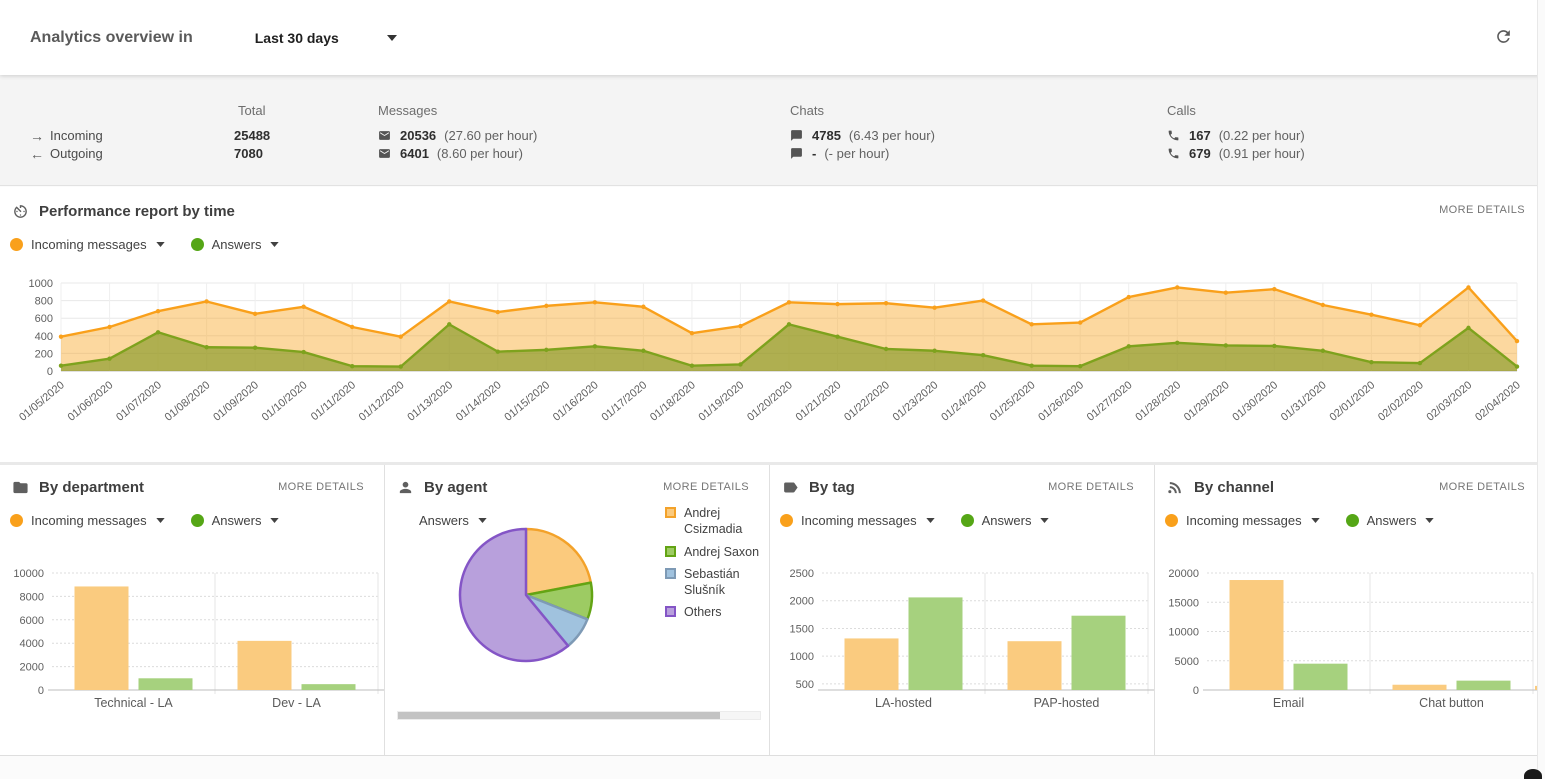 Image resolution: width=1545 pixels, height=779 pixels. I want to click on stat-chats-incoming: 4785 (6.43 per hour), so click(862, 135).